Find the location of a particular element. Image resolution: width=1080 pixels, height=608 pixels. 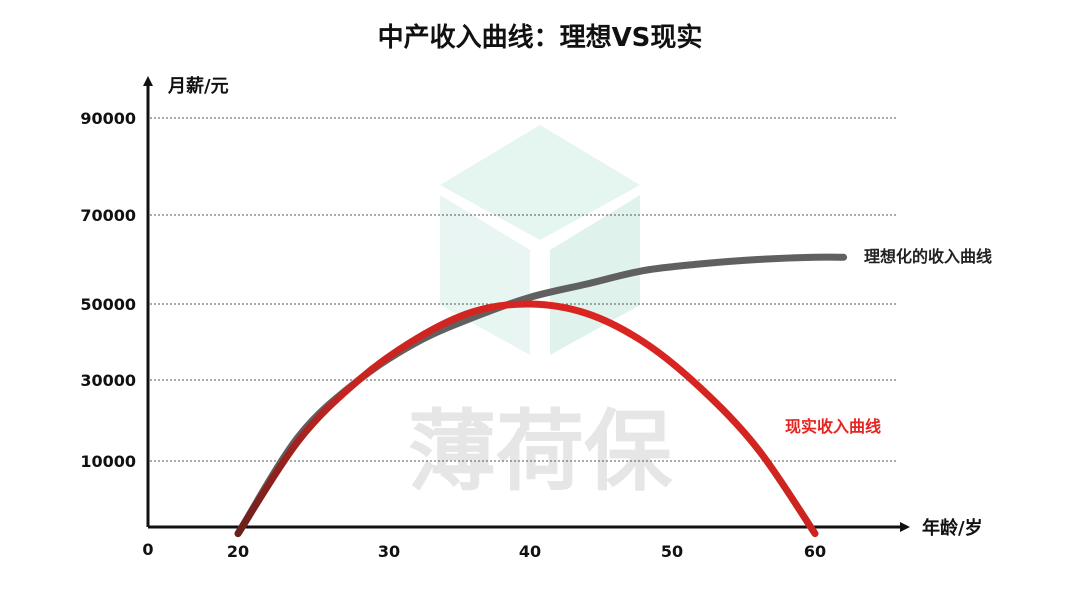

watermark-logo-right is located at coordinates (595, 275).